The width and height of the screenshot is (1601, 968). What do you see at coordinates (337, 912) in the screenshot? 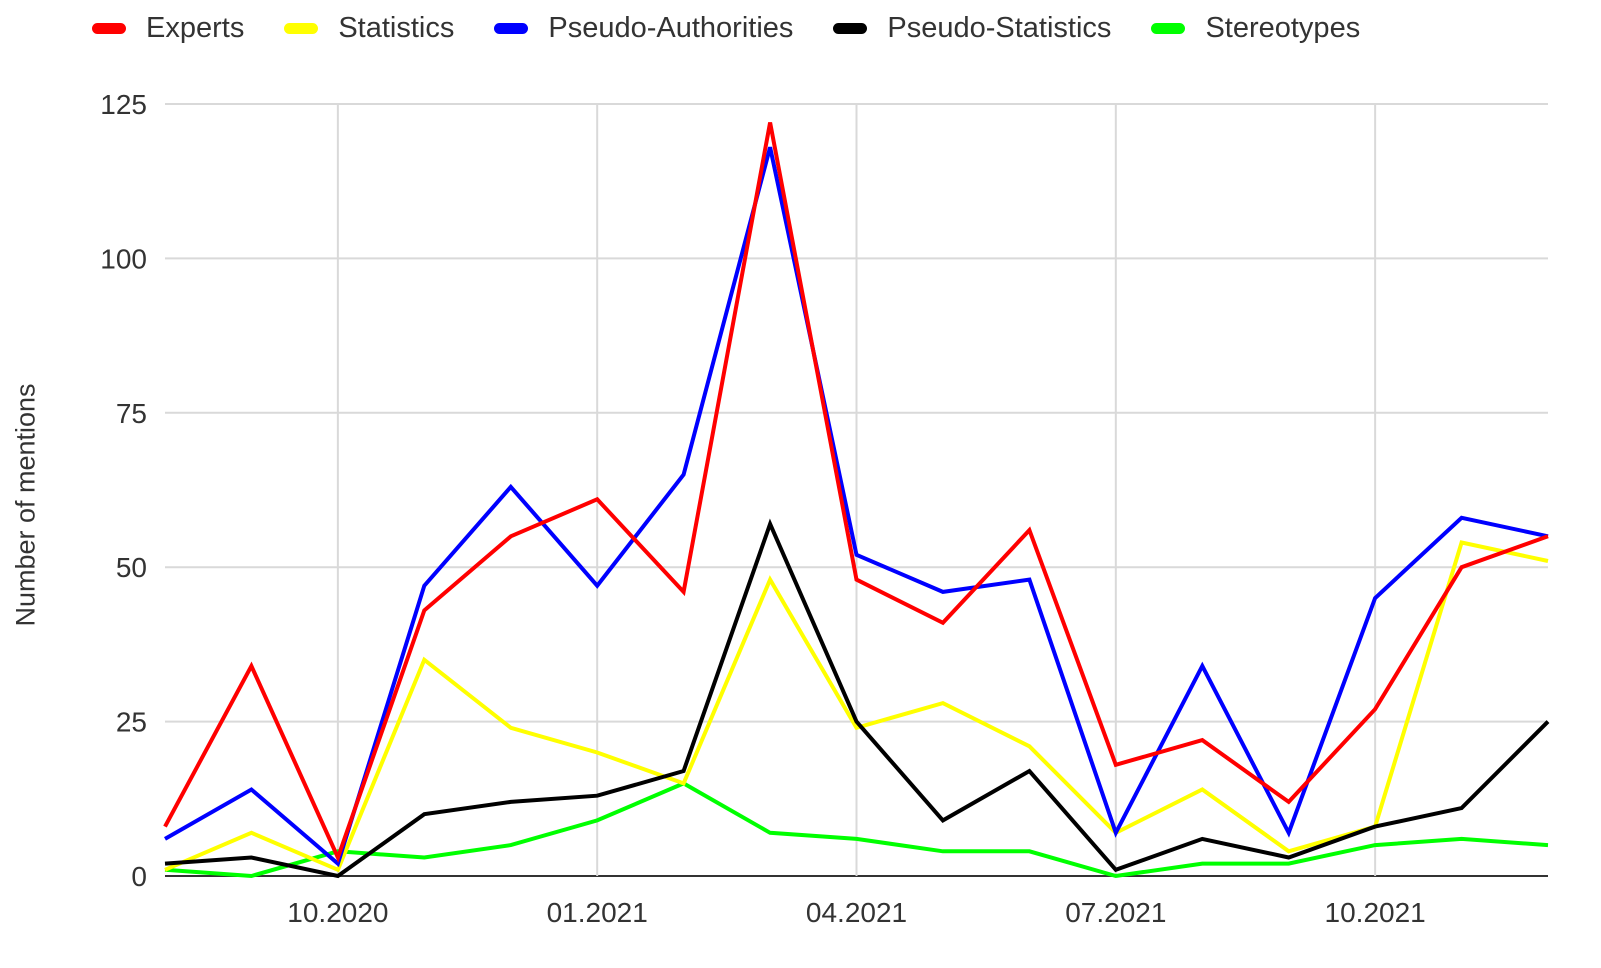
I see `x-tick-label: 10.2020` at bounding box center [337, 912].